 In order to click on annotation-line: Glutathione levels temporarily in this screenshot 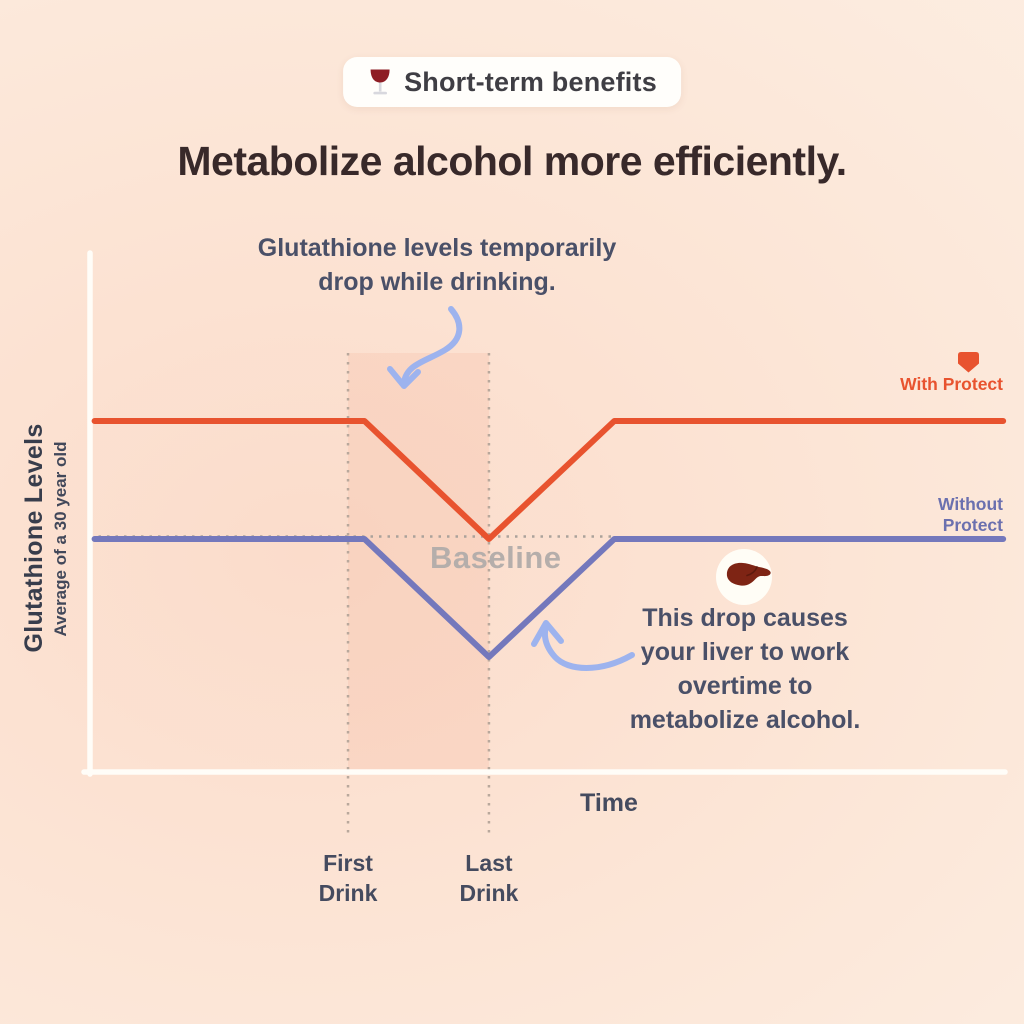, I will do `click(437, 248)`.